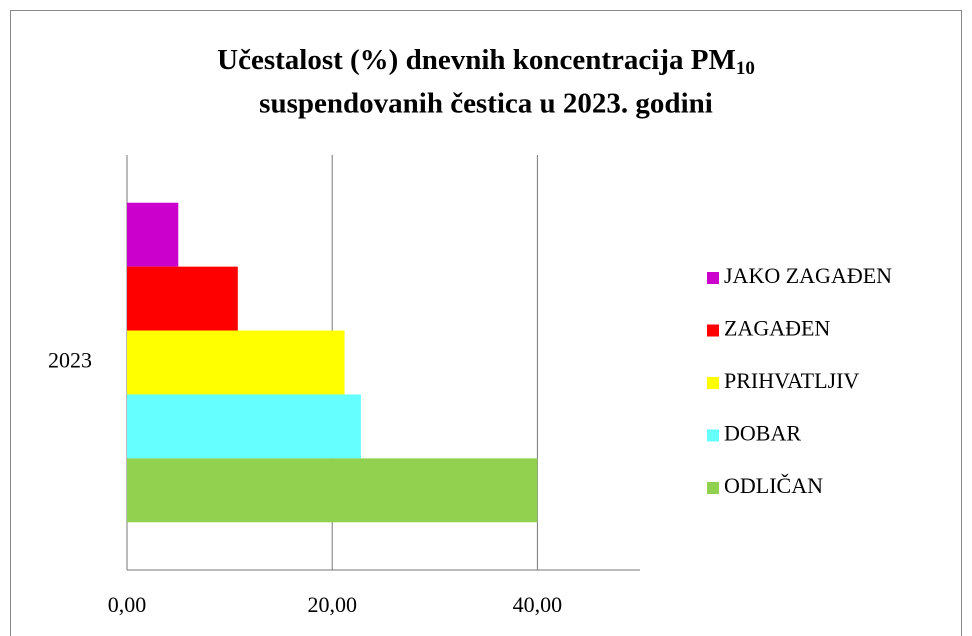 This screenshot has height=636, width=972. What do you see at coordinates (486, 104) in the screenshot?
I see `chart-title-line2: suspendovanih čestica u 2023. godini` at bounding box center [486, 104].